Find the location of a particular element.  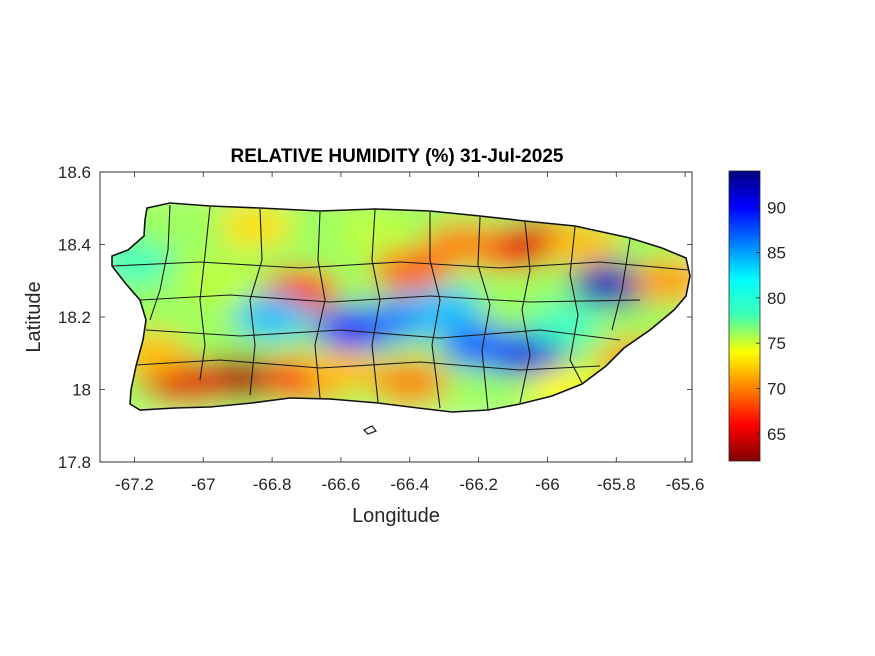

x-tick-label: -67.2 is located at coordinates (134, 484).